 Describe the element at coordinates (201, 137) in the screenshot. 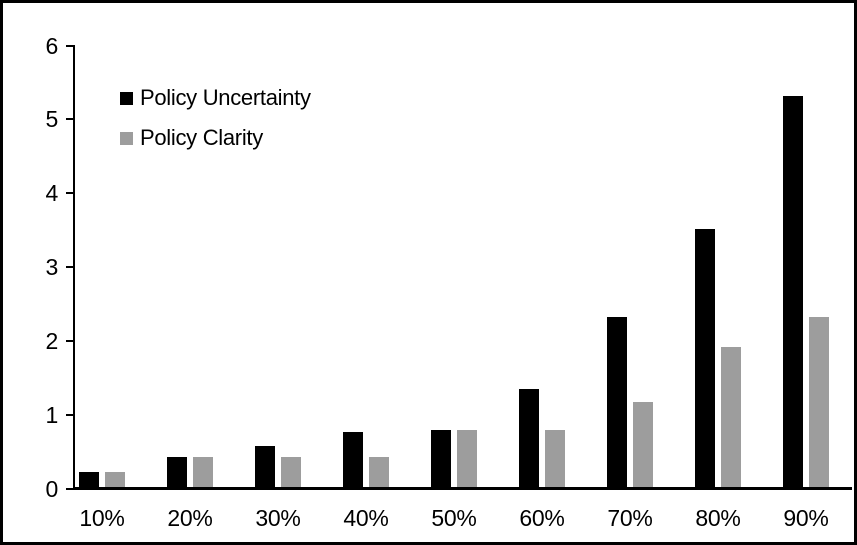

I see `legend-label-policy-clarity: Policy Clarity` at that location.